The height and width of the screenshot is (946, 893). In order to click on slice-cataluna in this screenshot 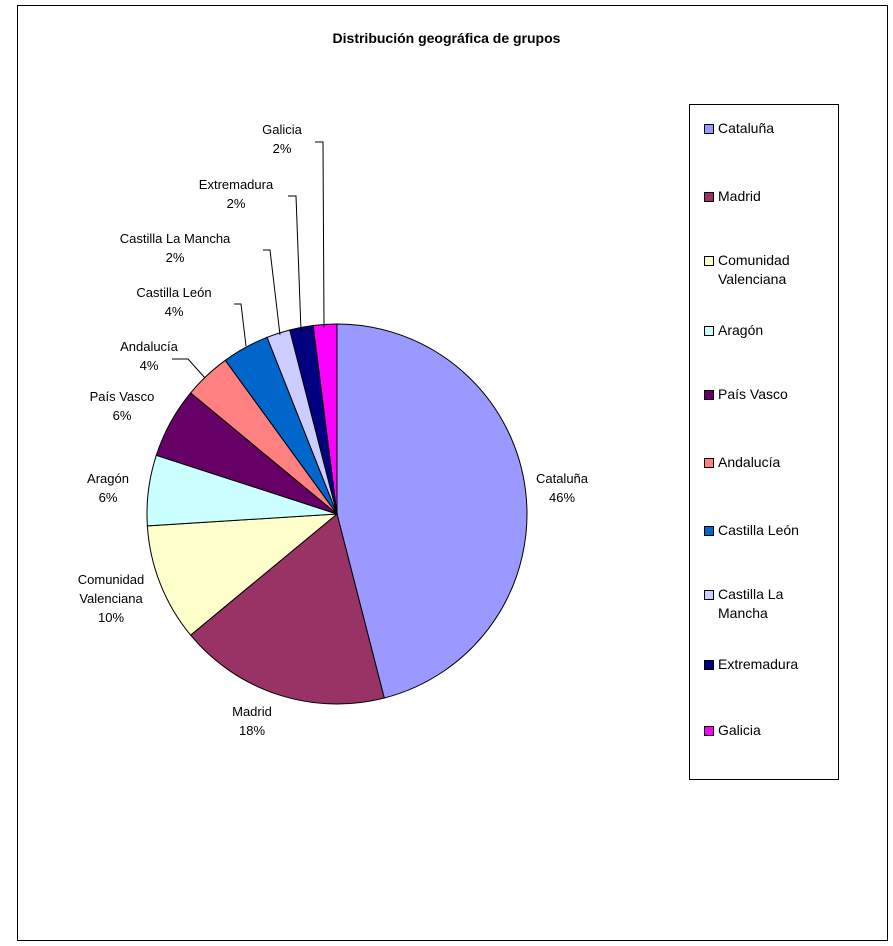, I will do `click(432, 511)`.